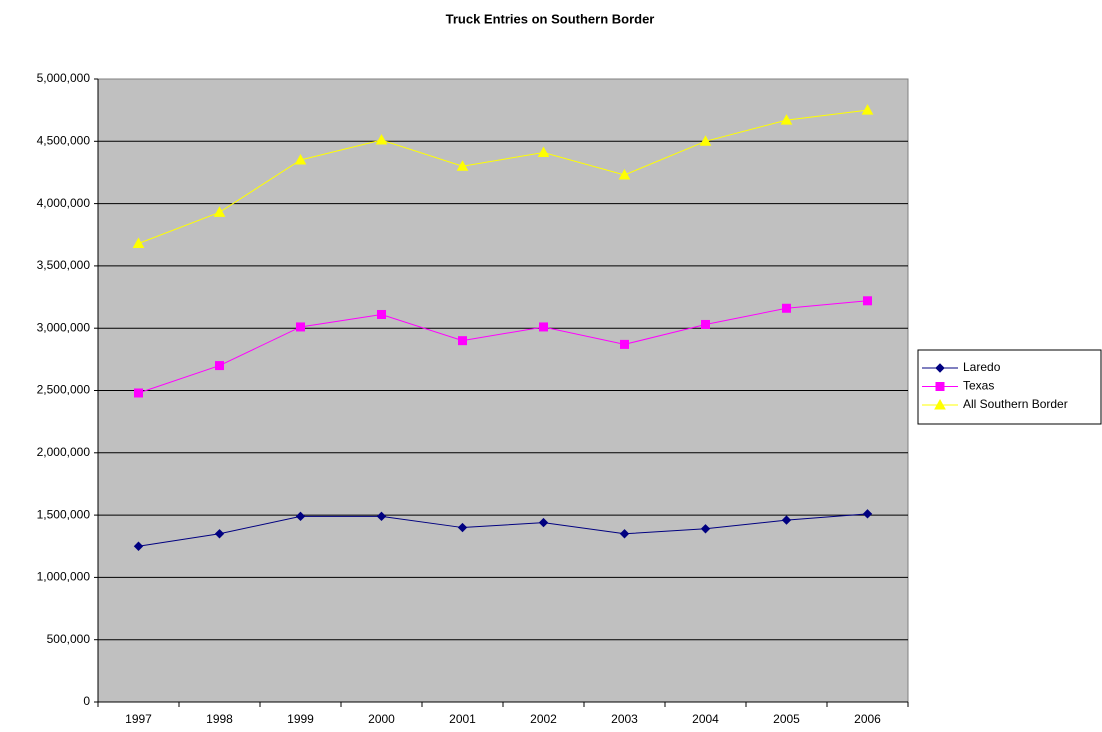  What do you see at coordinates (982, 367) in the screenshot?
I see `legend-label: Laredo` at bounding box center [982, 367].